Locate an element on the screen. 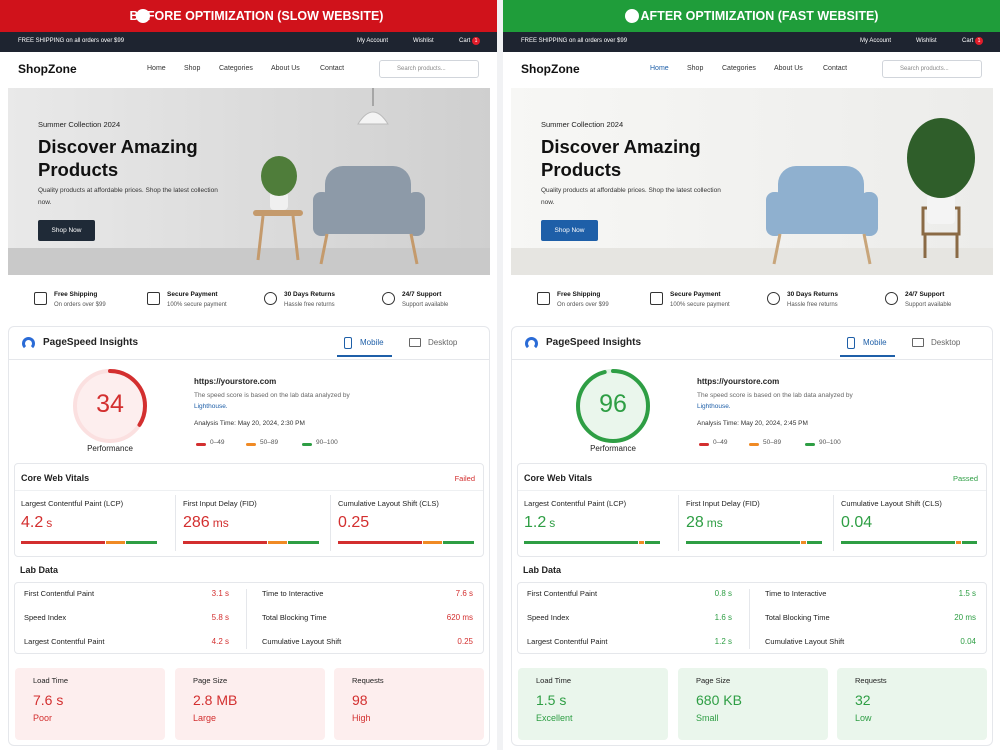 The width and height of the screenshot is (1000, 750). lamp-shade is located at coordinates (373, 118).